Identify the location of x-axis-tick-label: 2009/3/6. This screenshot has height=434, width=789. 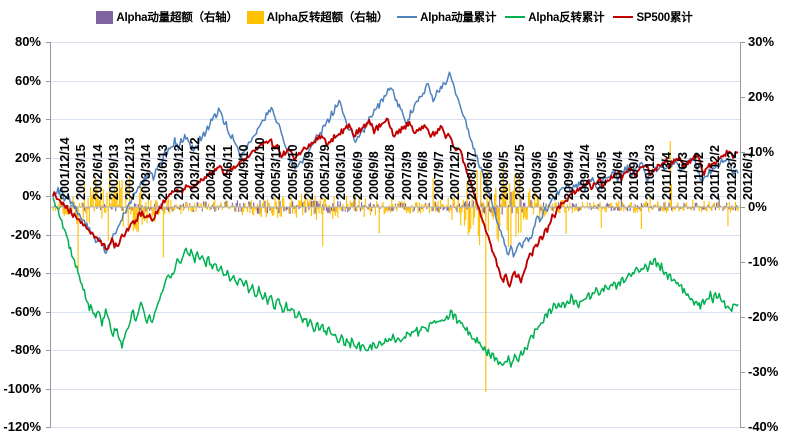
(536, 175).